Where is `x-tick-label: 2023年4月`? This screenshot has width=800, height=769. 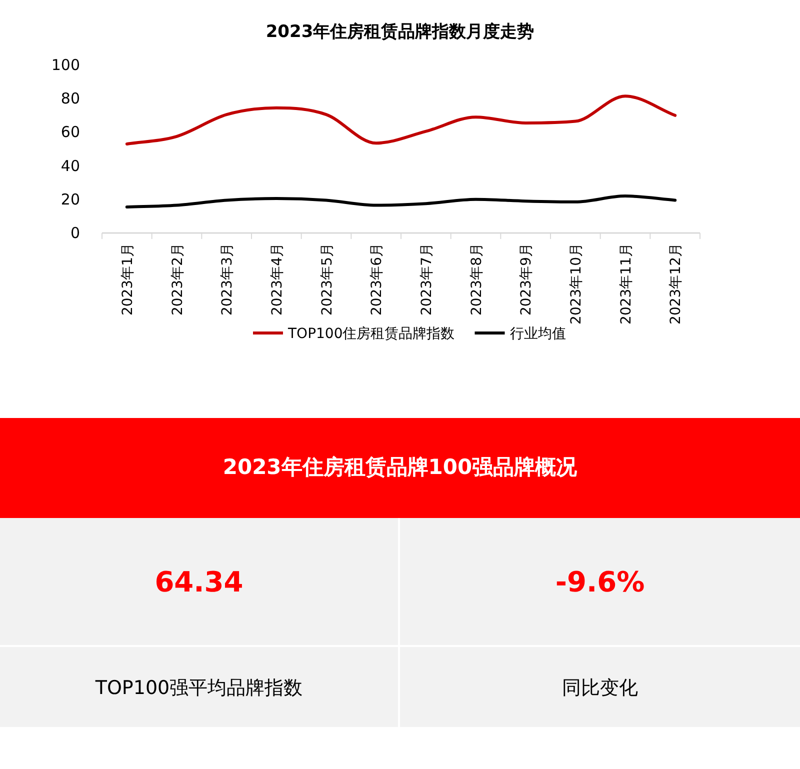
x-tick-label: 2023年4月 is located at coordinates (277, 279).